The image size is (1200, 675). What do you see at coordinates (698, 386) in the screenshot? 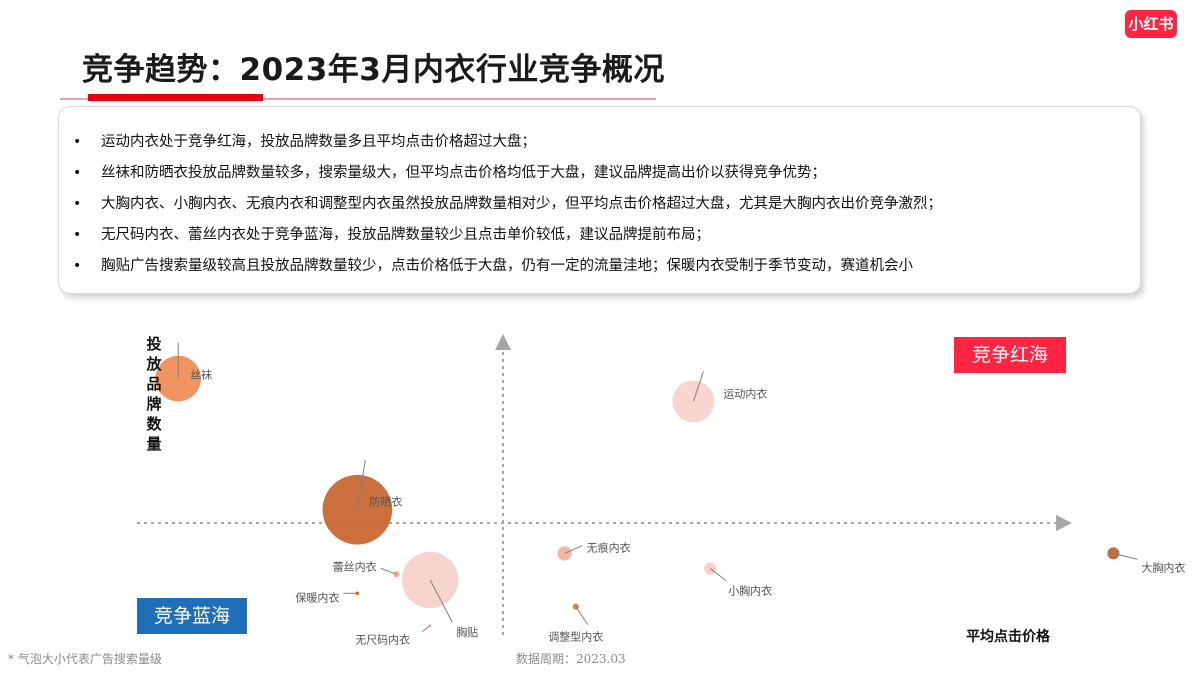
I see `leader-line-运动内衣` at bounding box center [698, 386].